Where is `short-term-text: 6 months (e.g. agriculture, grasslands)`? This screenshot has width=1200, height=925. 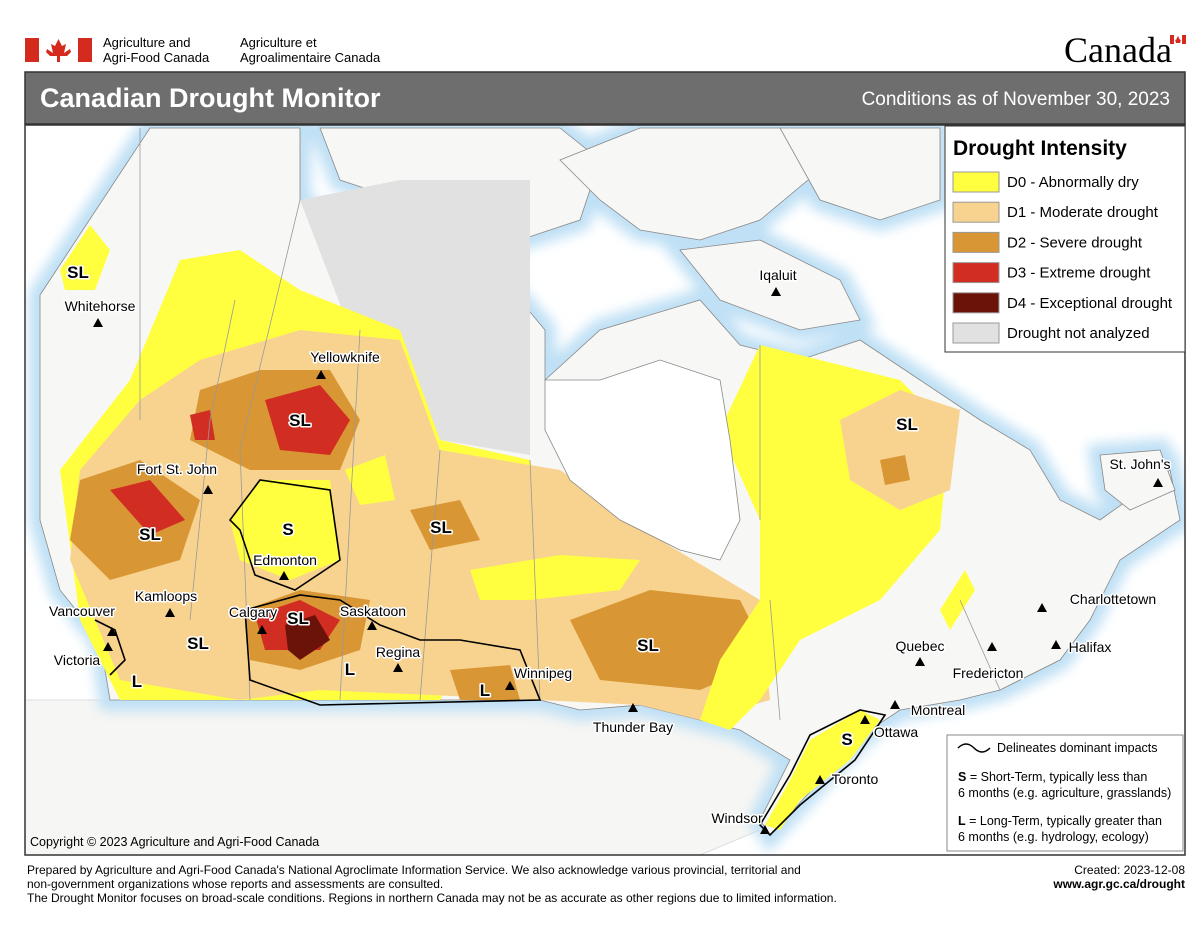 short-term-text: 6 months (e.g. agriculture, grasslands) is located at coordinates (1064, 793).